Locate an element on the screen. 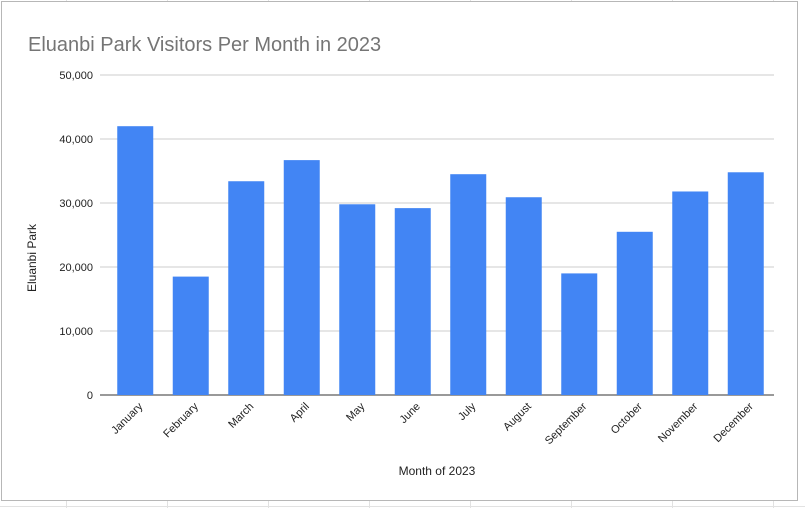 This screenshot has width=805, height=508. x-axis-title: Month of 2023 is located at coordinates (437, 471).